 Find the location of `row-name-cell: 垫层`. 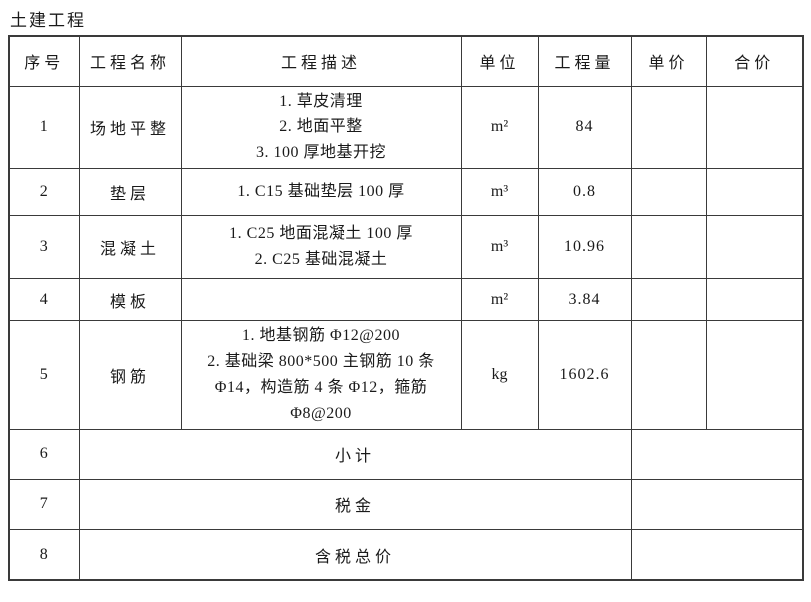

row-name-cell: 垫层 is located at coordinates (130, 192).